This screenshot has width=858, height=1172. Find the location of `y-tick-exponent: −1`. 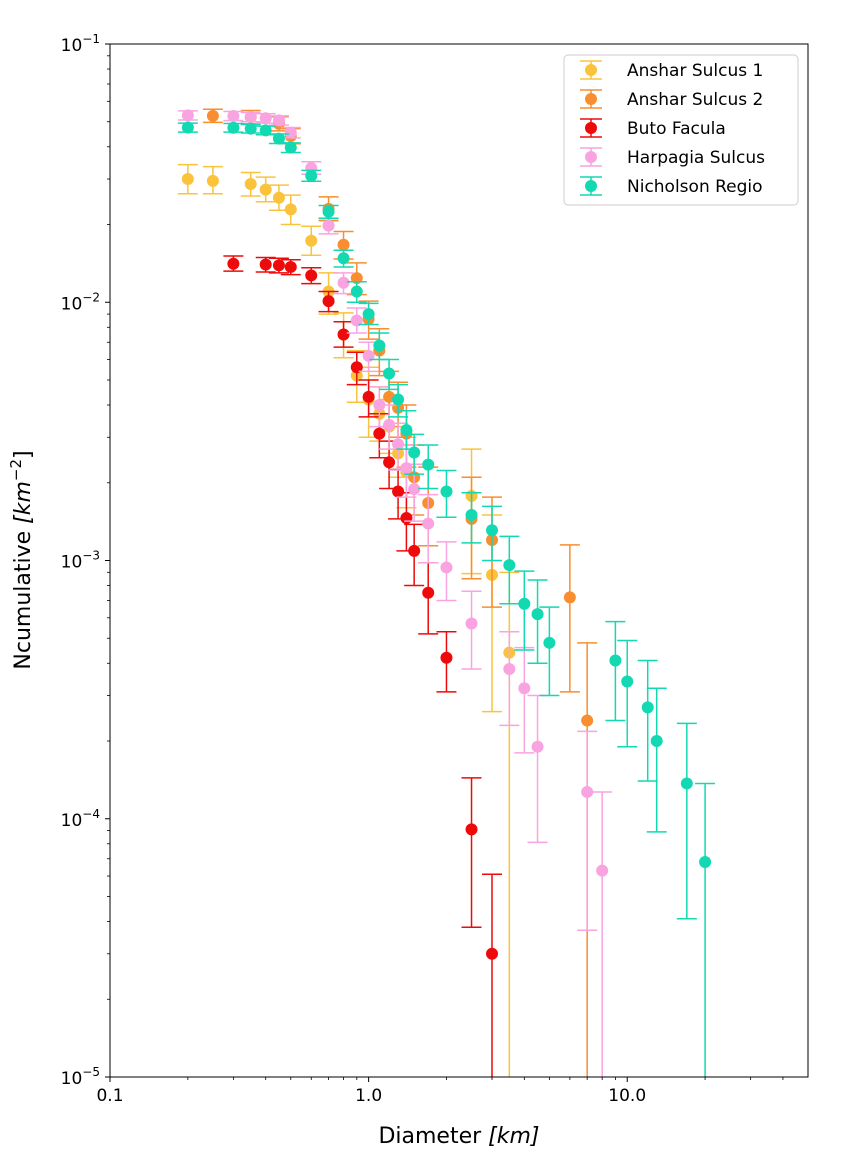

y-tick-exponent: −1 is located at coordinates (91, 39).